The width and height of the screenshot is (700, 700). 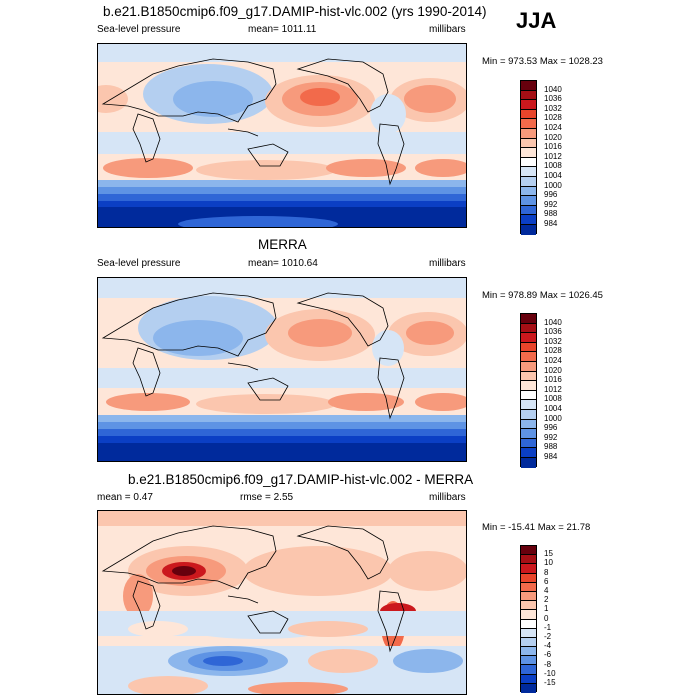 What do you see at coordinates (548, 655) in the screenshot?
I see `colorbar-label: -6` at bounding box center [548, 655].